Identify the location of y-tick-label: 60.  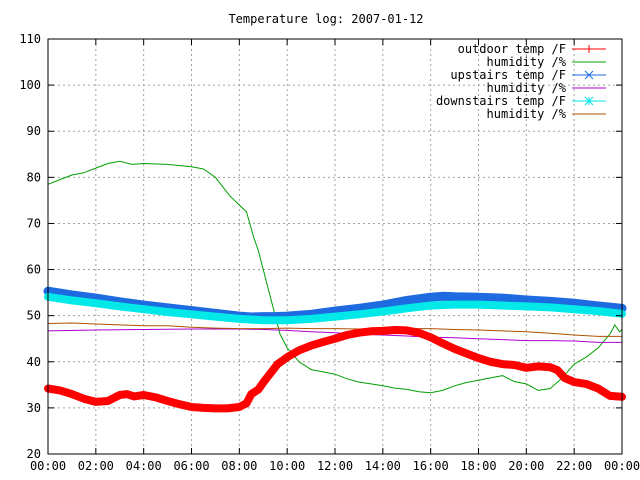
(34, 270).